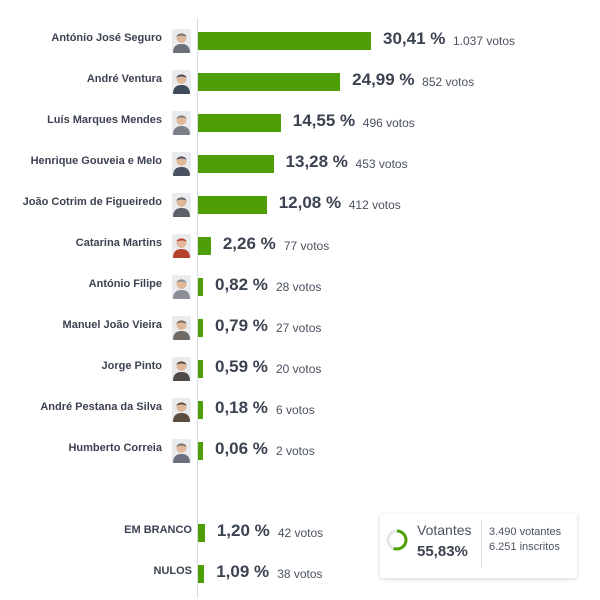 The height and width of the screenshot is (600, 600). Describe the element at coordinates (241, 284) in the screenshot. I see `percent-label: 0,82 %` at that location.